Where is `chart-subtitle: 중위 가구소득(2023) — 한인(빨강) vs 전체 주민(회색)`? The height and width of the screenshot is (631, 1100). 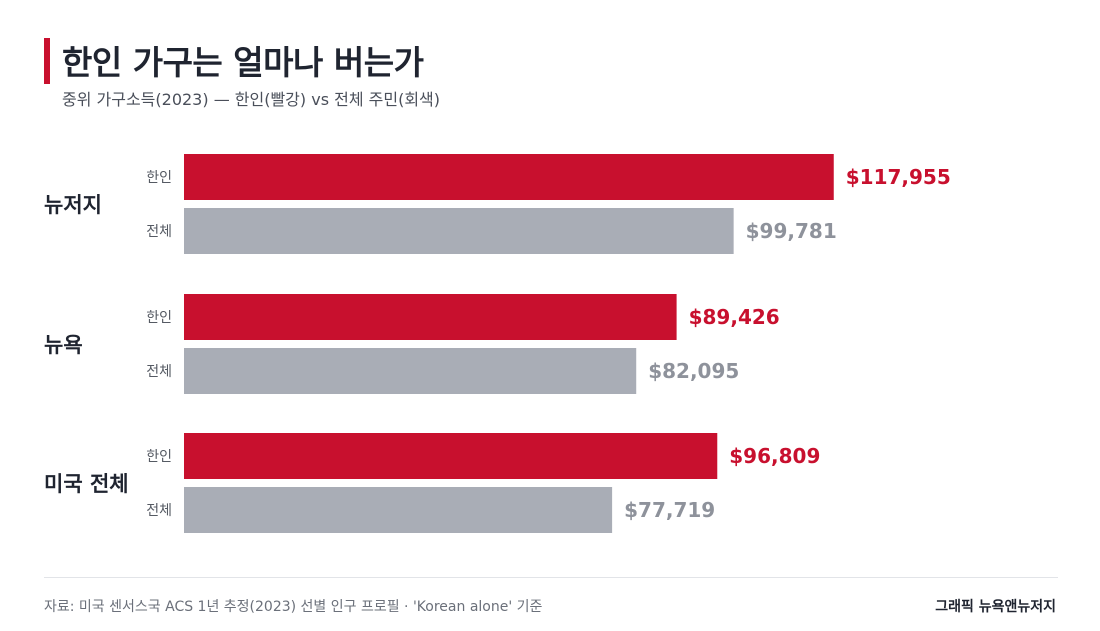
chart-subtitle: 중위 가구소득(2023) — 한인(빨강) vs 전체 주민(회색) is located at coordinates (251, 99).